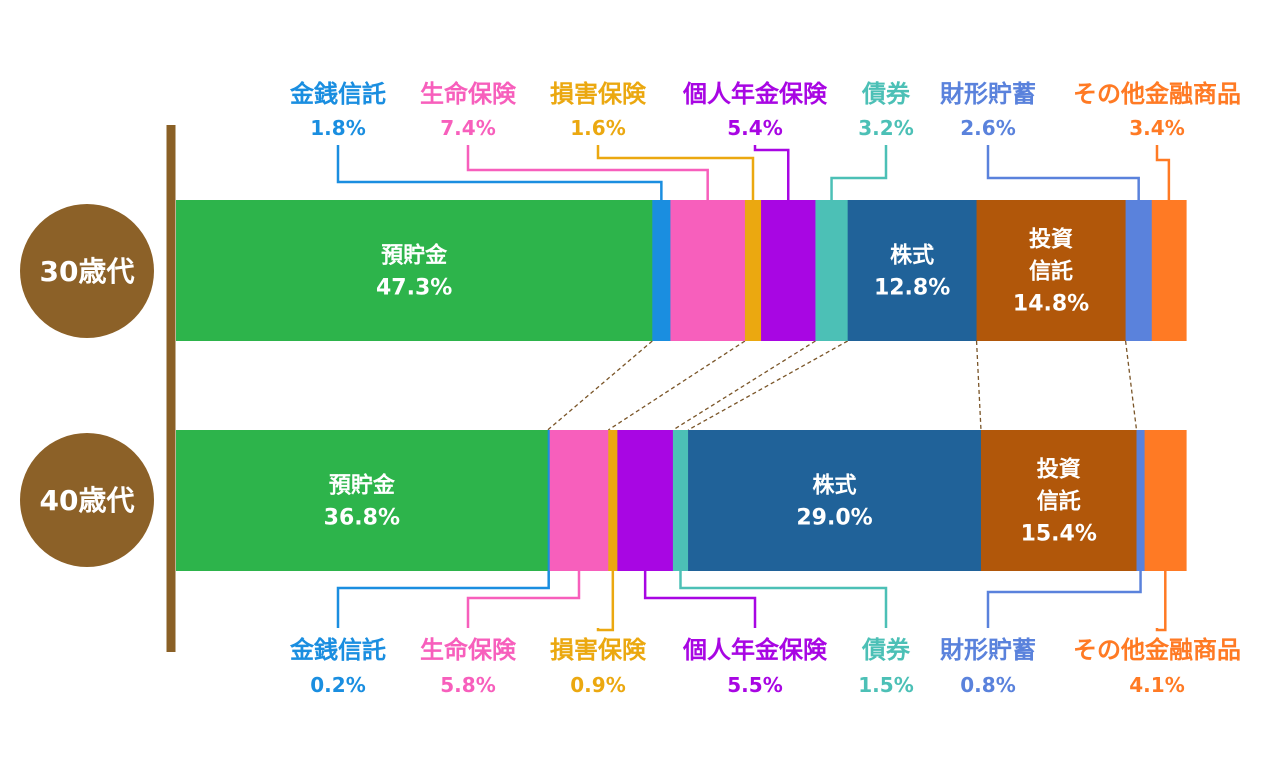 This screenshot has width=1280, height=768. What do you see at coordinates (337, 685) in the screenshot?
I see `outside-value-label: 0.2%` at bounding box center [337, 685].